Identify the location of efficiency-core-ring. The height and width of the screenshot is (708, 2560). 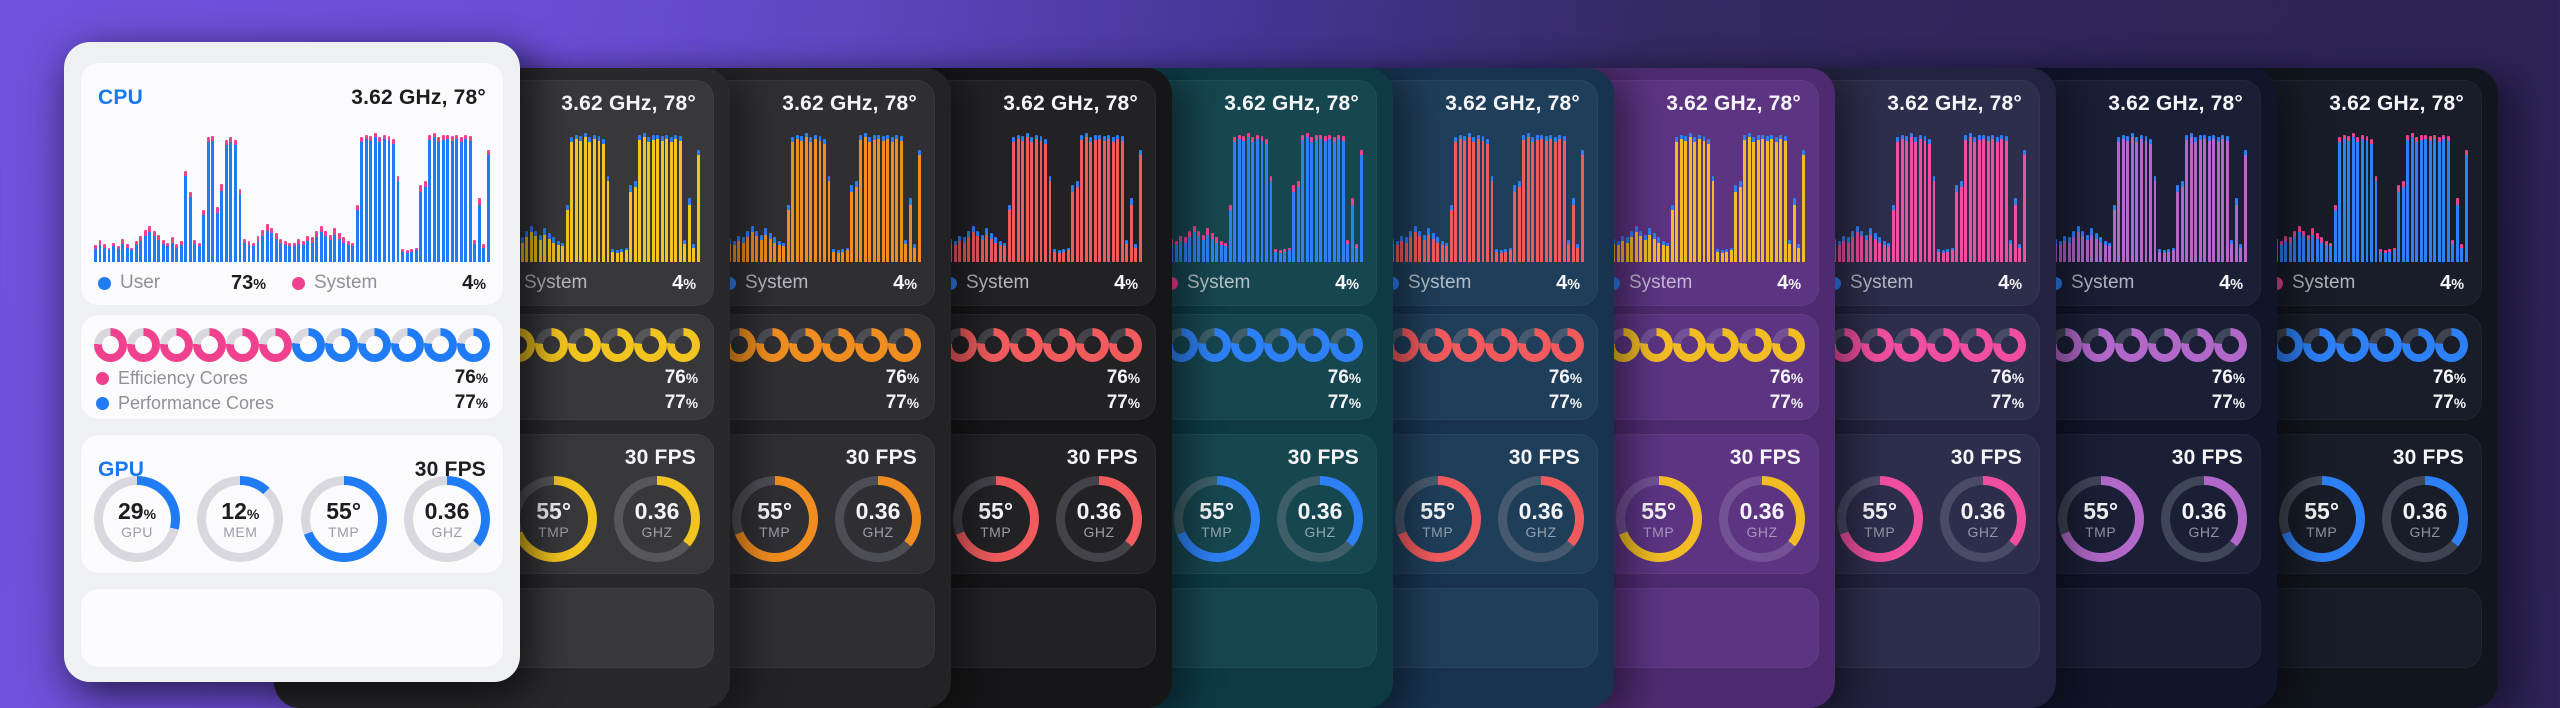
(275, 345).